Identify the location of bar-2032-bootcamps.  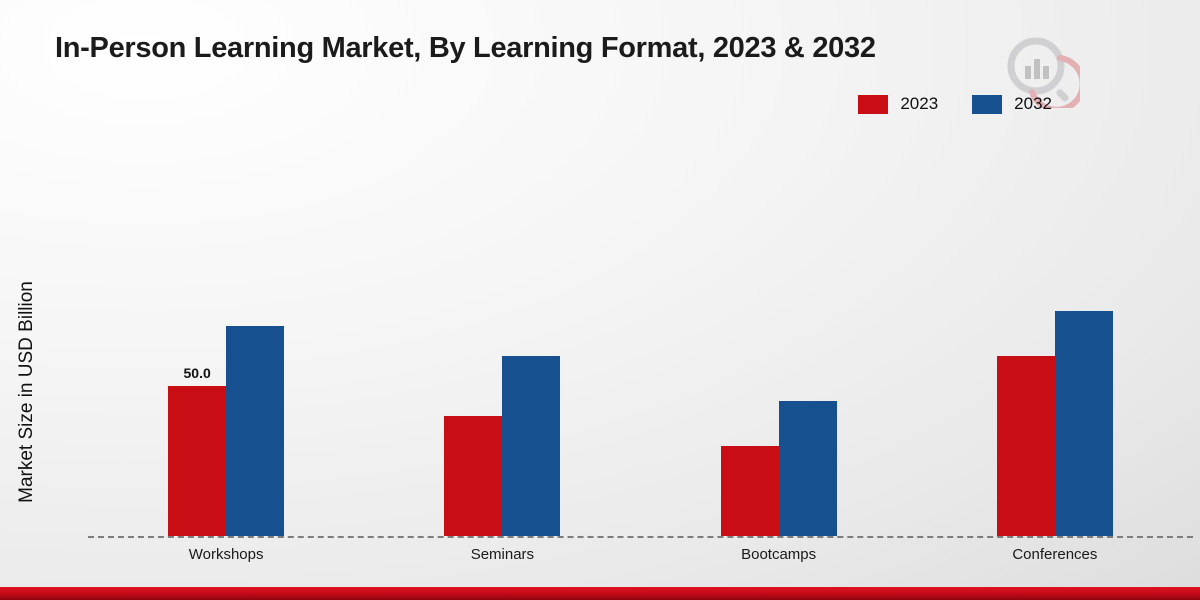
(807, 468).